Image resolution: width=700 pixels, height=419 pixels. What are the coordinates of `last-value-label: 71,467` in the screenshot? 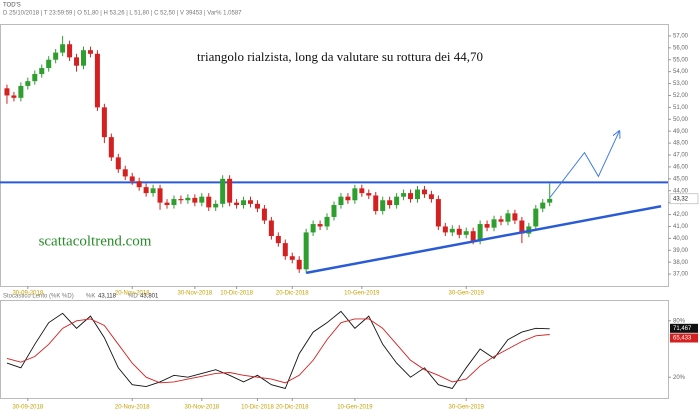 It's located at (682, 329).